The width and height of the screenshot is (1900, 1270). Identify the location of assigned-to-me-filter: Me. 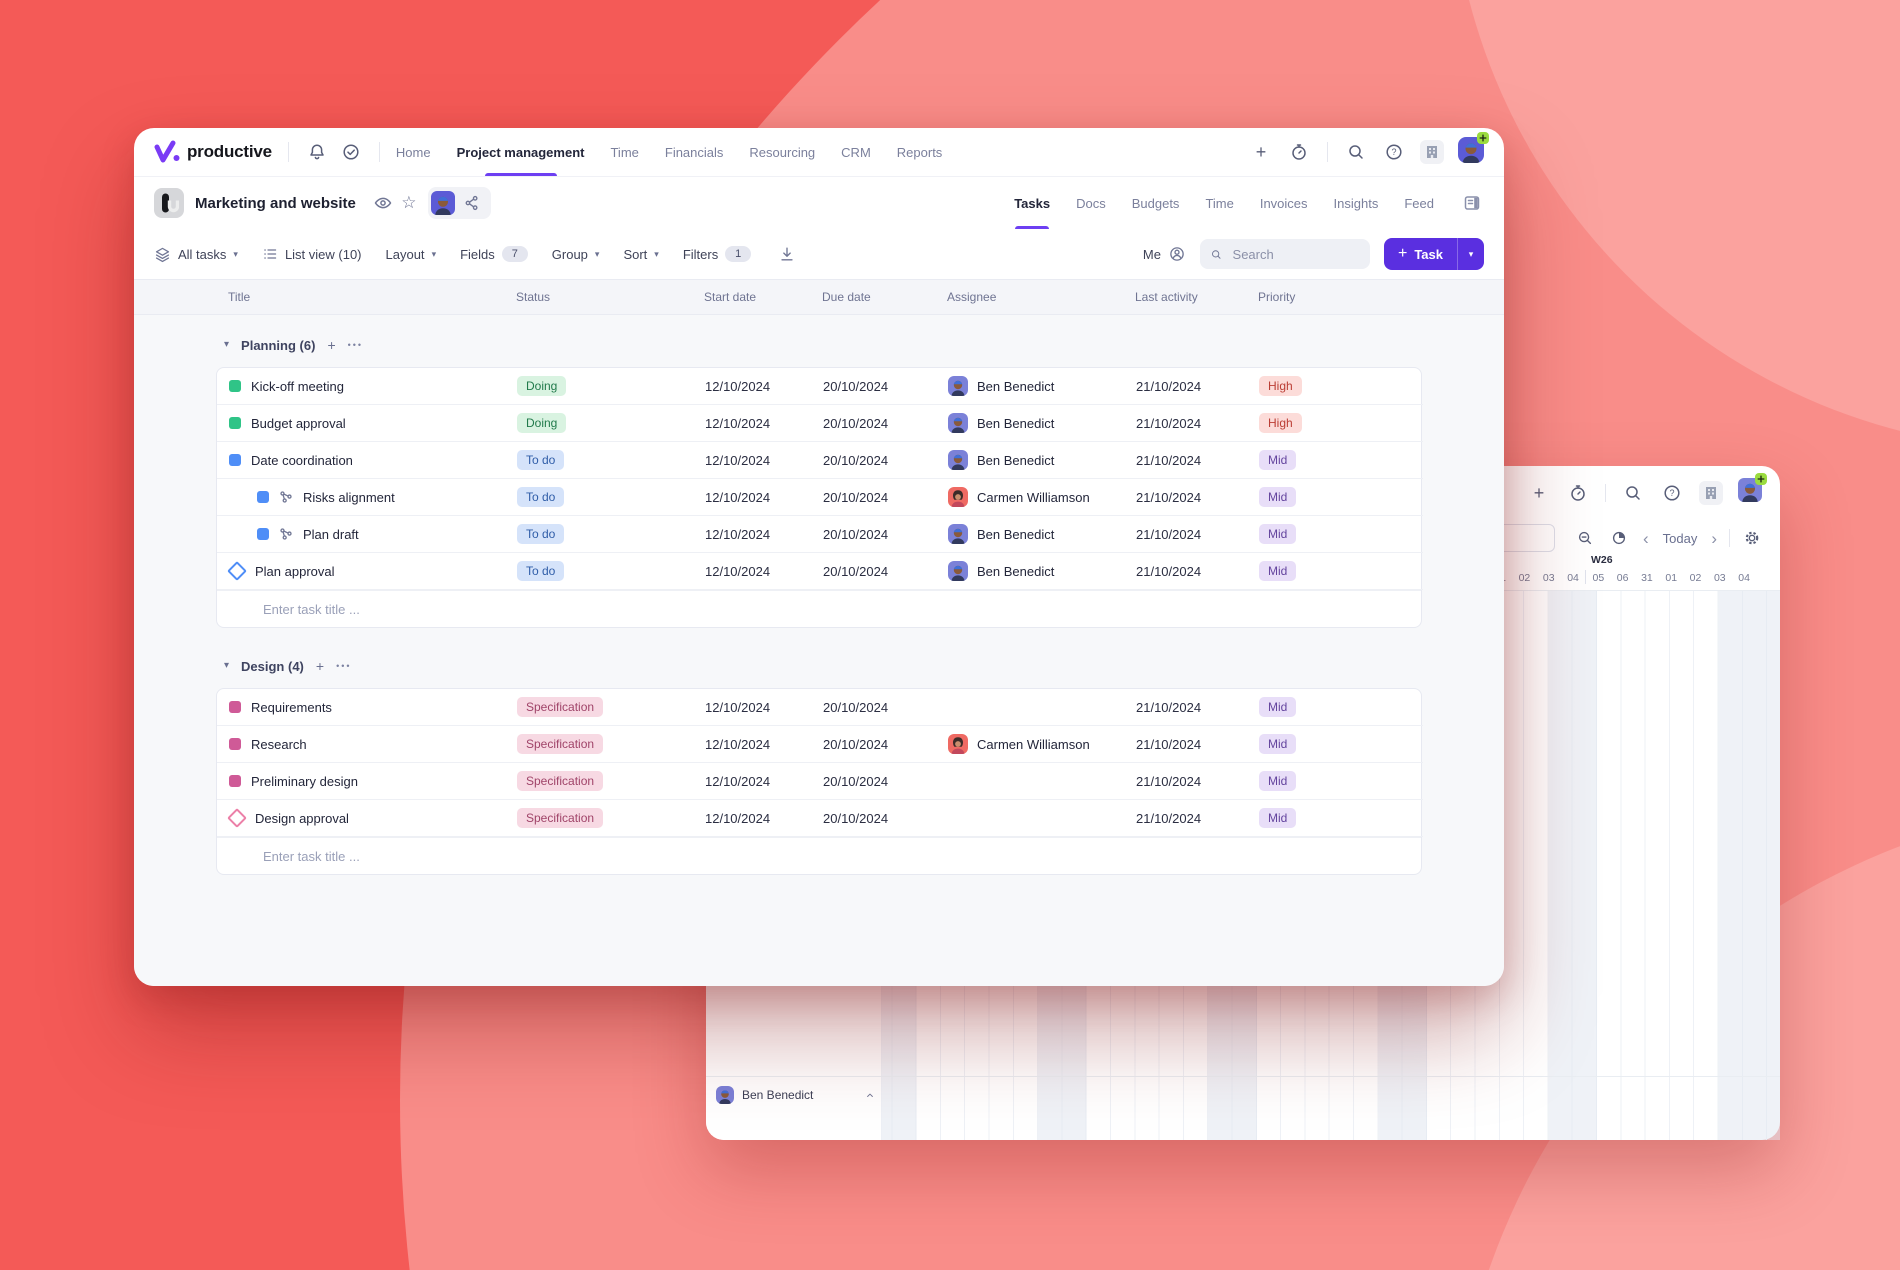
(1164, 254).